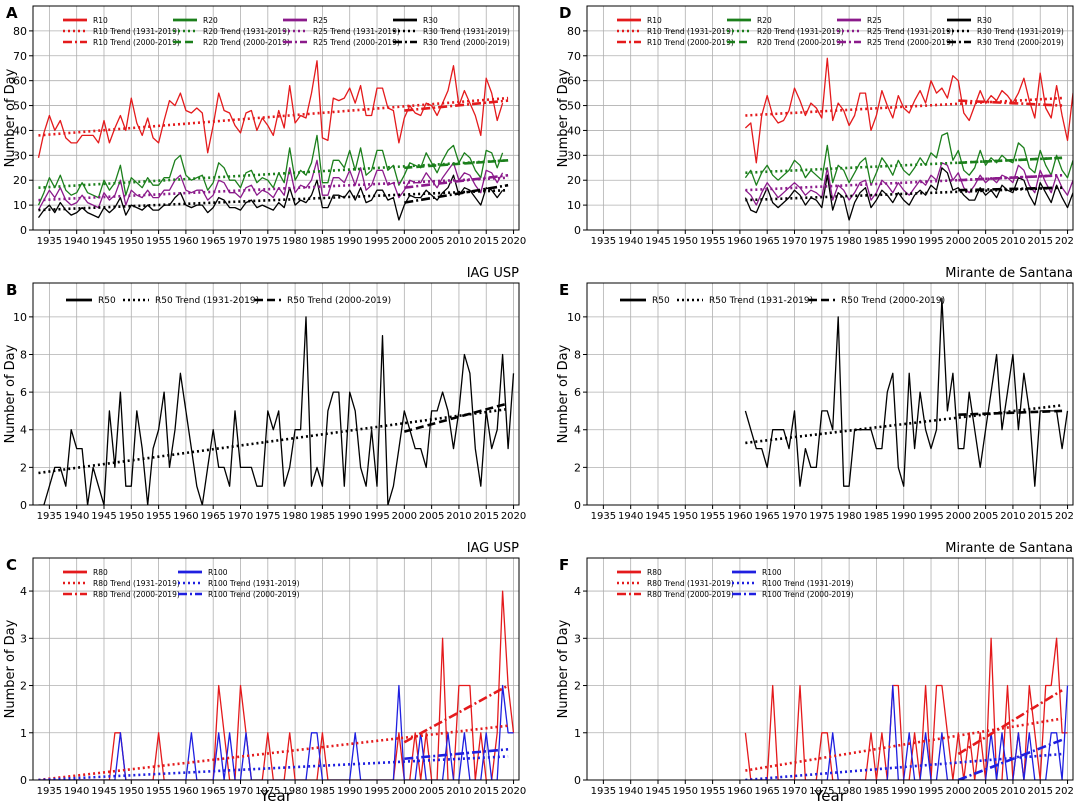 This screenshot has width=1074, height=806. What do you see at coordinates (1010, 189) in the screenshot?
I see `trend-line-r30-trend-2000-2019` at bounding box center [1010, 189].